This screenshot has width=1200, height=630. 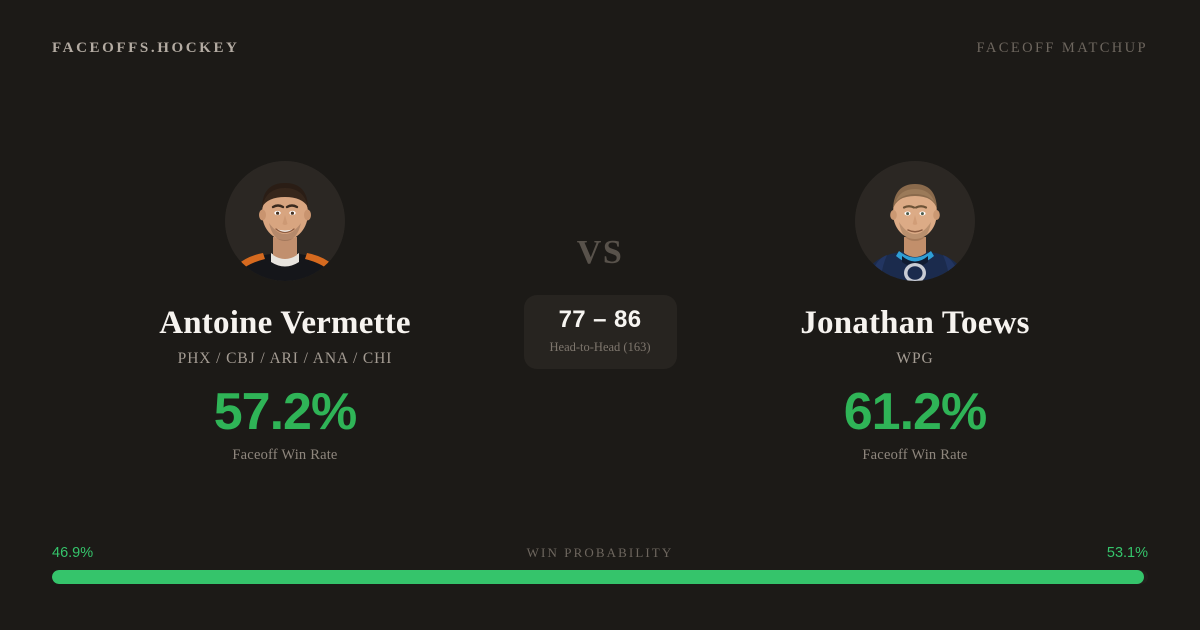 I want to click on right-player-name: Jonathan Toews, so click(x=915, y=323).